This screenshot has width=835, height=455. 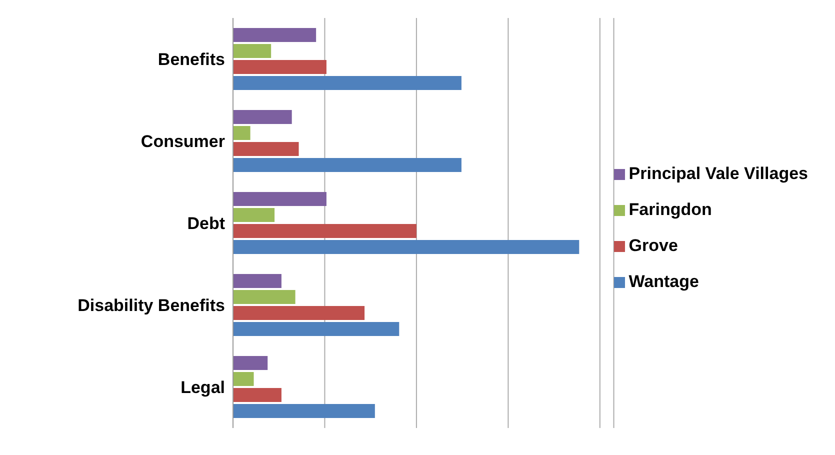 What do you see at coordinates (202, 388) in the screenshot?
I see `y-tick-label: Legal` at bounding box center [202, 388].